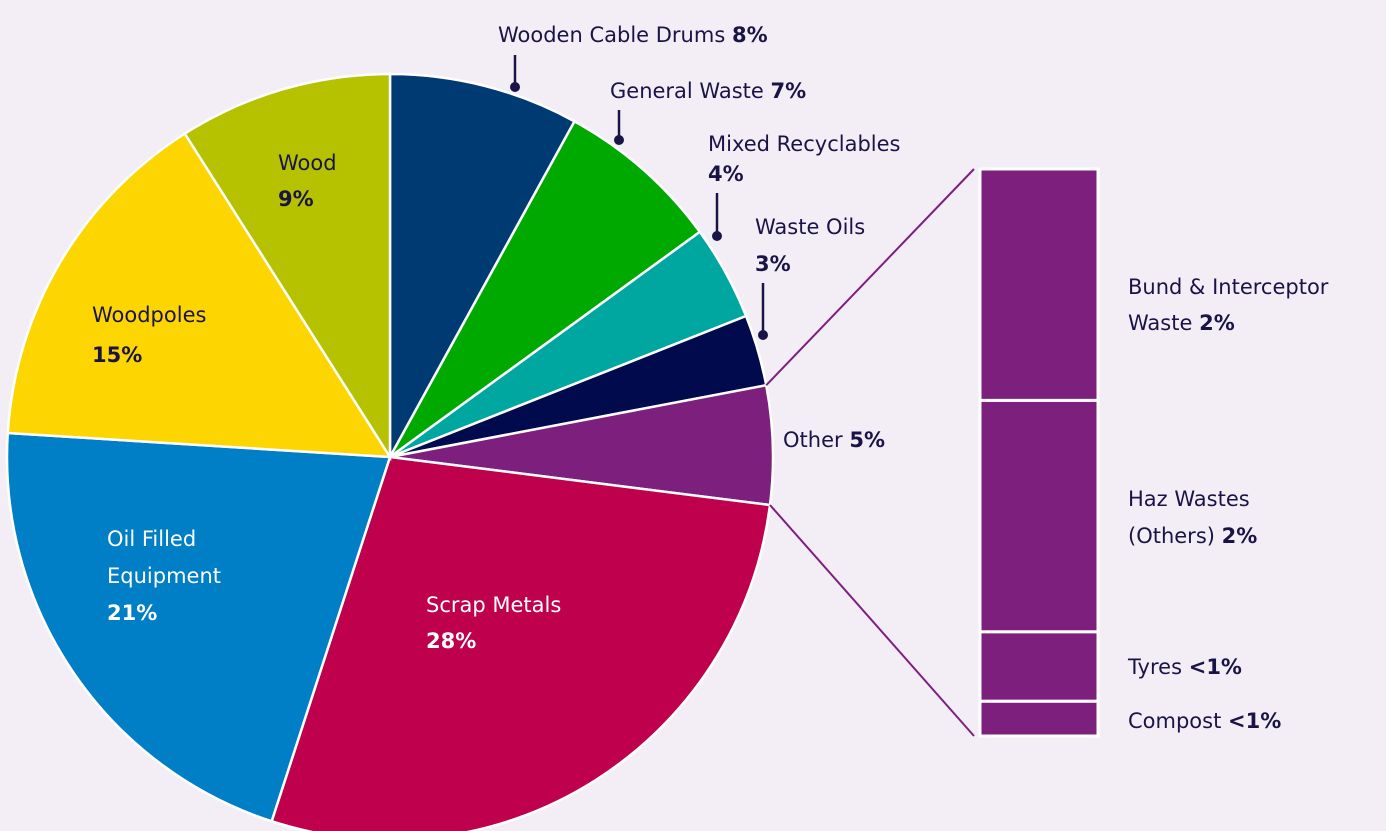 This screenshot has height=831, width=1386. Describe the element at coordinates (1231, 305) in the screenshot. I see `label-bund-interceptor-waste: Bund & Interceptor Waste 2%` at that location.